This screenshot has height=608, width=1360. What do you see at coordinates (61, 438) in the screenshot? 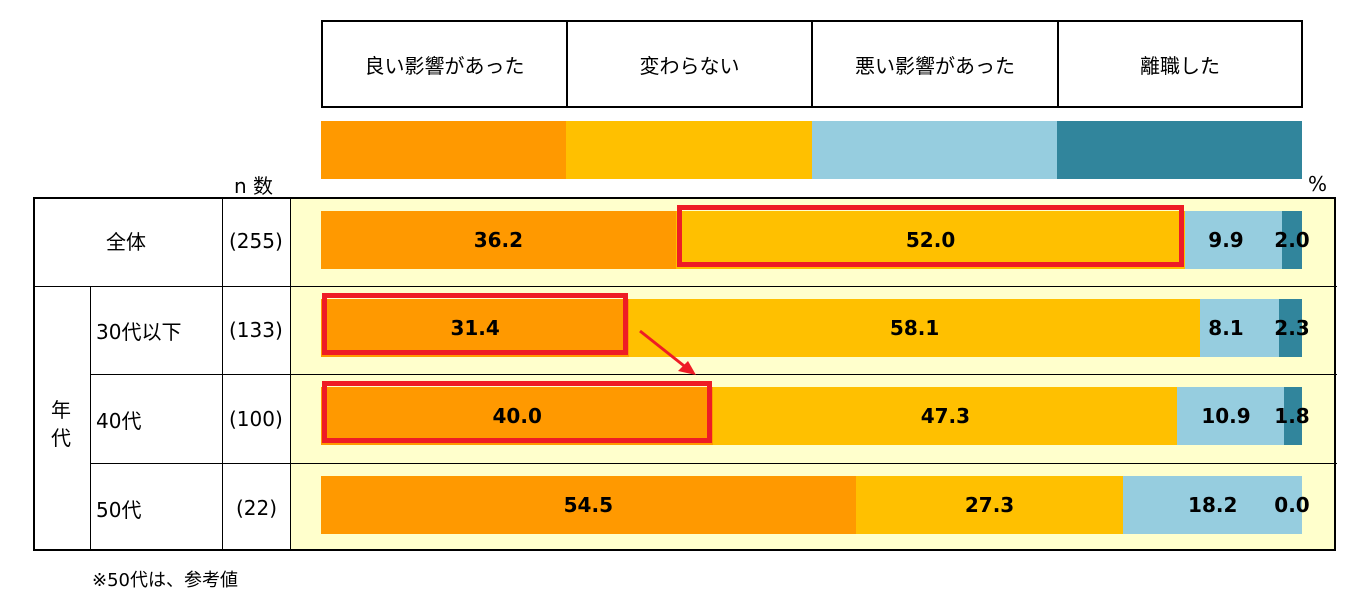
I see `group-label-char: 代` at bounding box center [61, 438].